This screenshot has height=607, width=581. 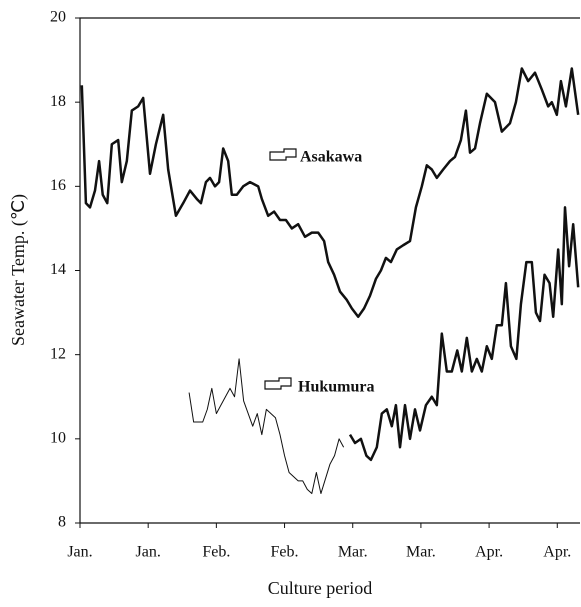 What do you see at coordinates (58, 438) in the screenshot?
I see `y-tick-label: 10` at bounding box center [58, 438].